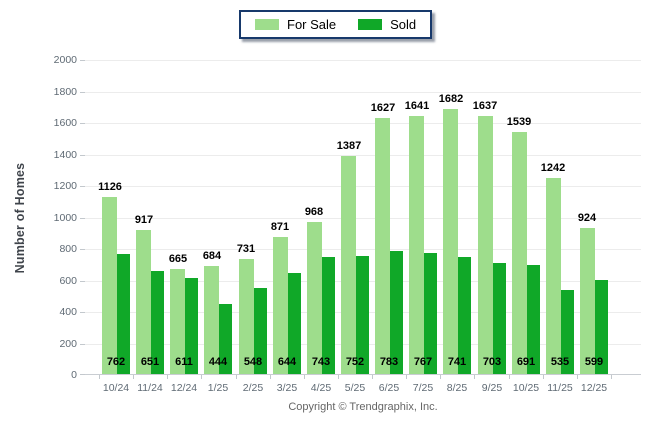 This screenshot has height=434, width=646. I want to click on x-axis-line, so click(363, 374).